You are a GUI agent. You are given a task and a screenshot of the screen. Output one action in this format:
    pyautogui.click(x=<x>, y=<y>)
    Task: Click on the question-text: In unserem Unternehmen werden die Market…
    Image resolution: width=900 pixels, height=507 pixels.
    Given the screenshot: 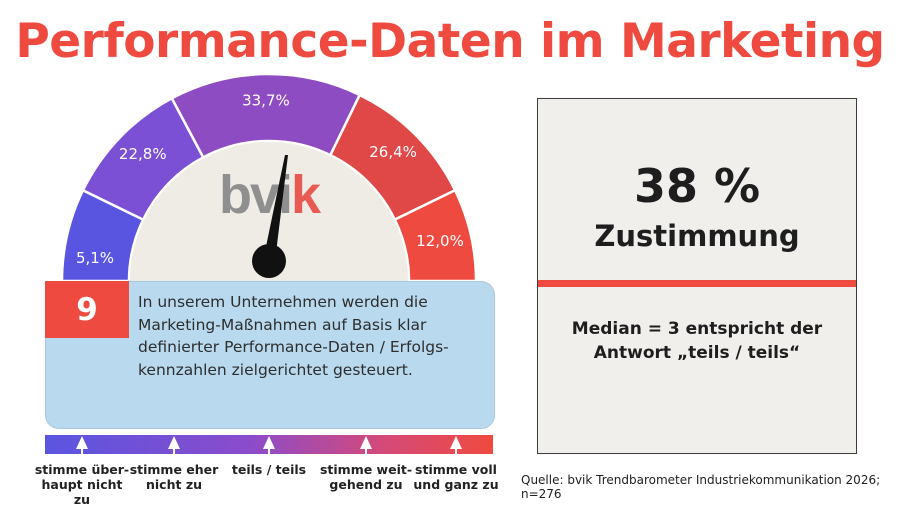 What is the action you would take?
    pyautogui.click(x=293, y=336)
    